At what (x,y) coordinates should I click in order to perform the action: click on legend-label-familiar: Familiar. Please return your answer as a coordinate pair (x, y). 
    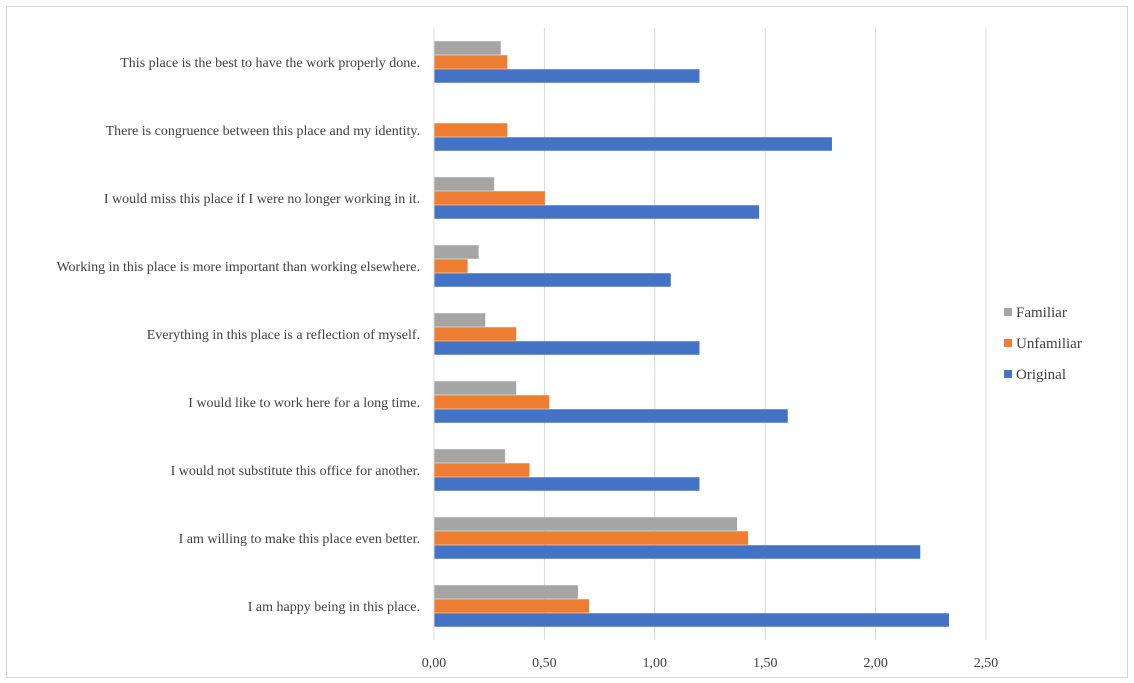
    Looking at the image, I should click on (1041, 313).